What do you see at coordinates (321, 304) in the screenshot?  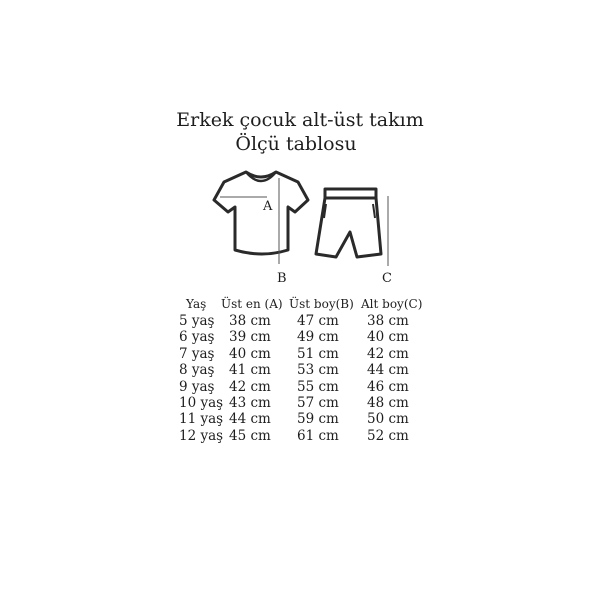 I see `header-top-length: Üst boy(B)` at bounding box center [321, 304].